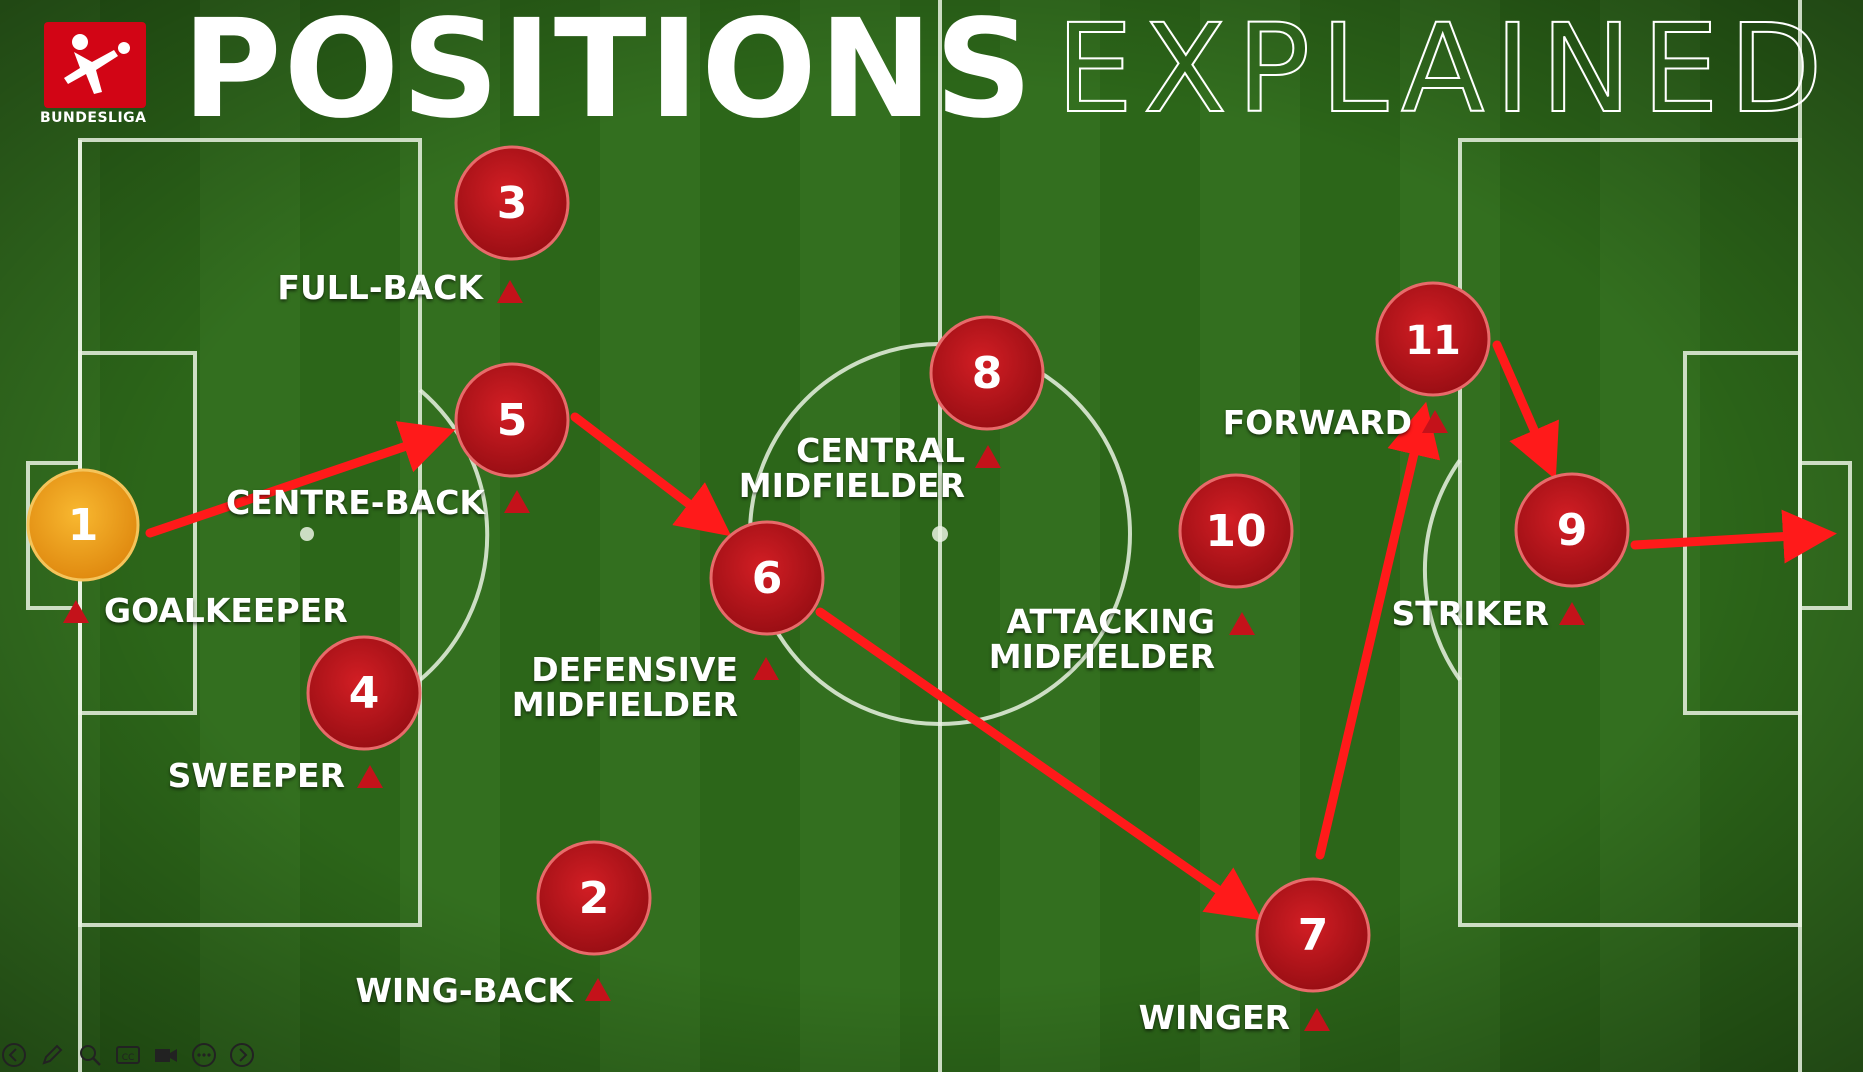 The width and height of the screenshot is (1863, 1072). What do you see at coordinates (166, 1055) in the screenshot?
I see `video-icon` at bounding box center [166, 1055].